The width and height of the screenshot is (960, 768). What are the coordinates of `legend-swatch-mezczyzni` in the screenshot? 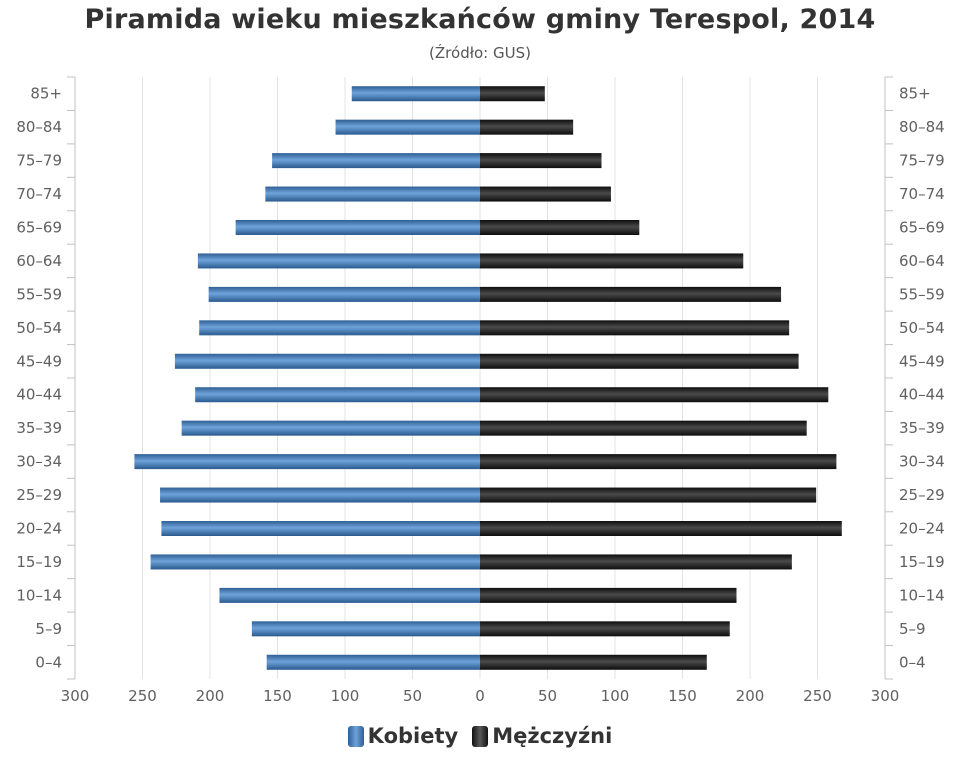 It's located at (480, 736).